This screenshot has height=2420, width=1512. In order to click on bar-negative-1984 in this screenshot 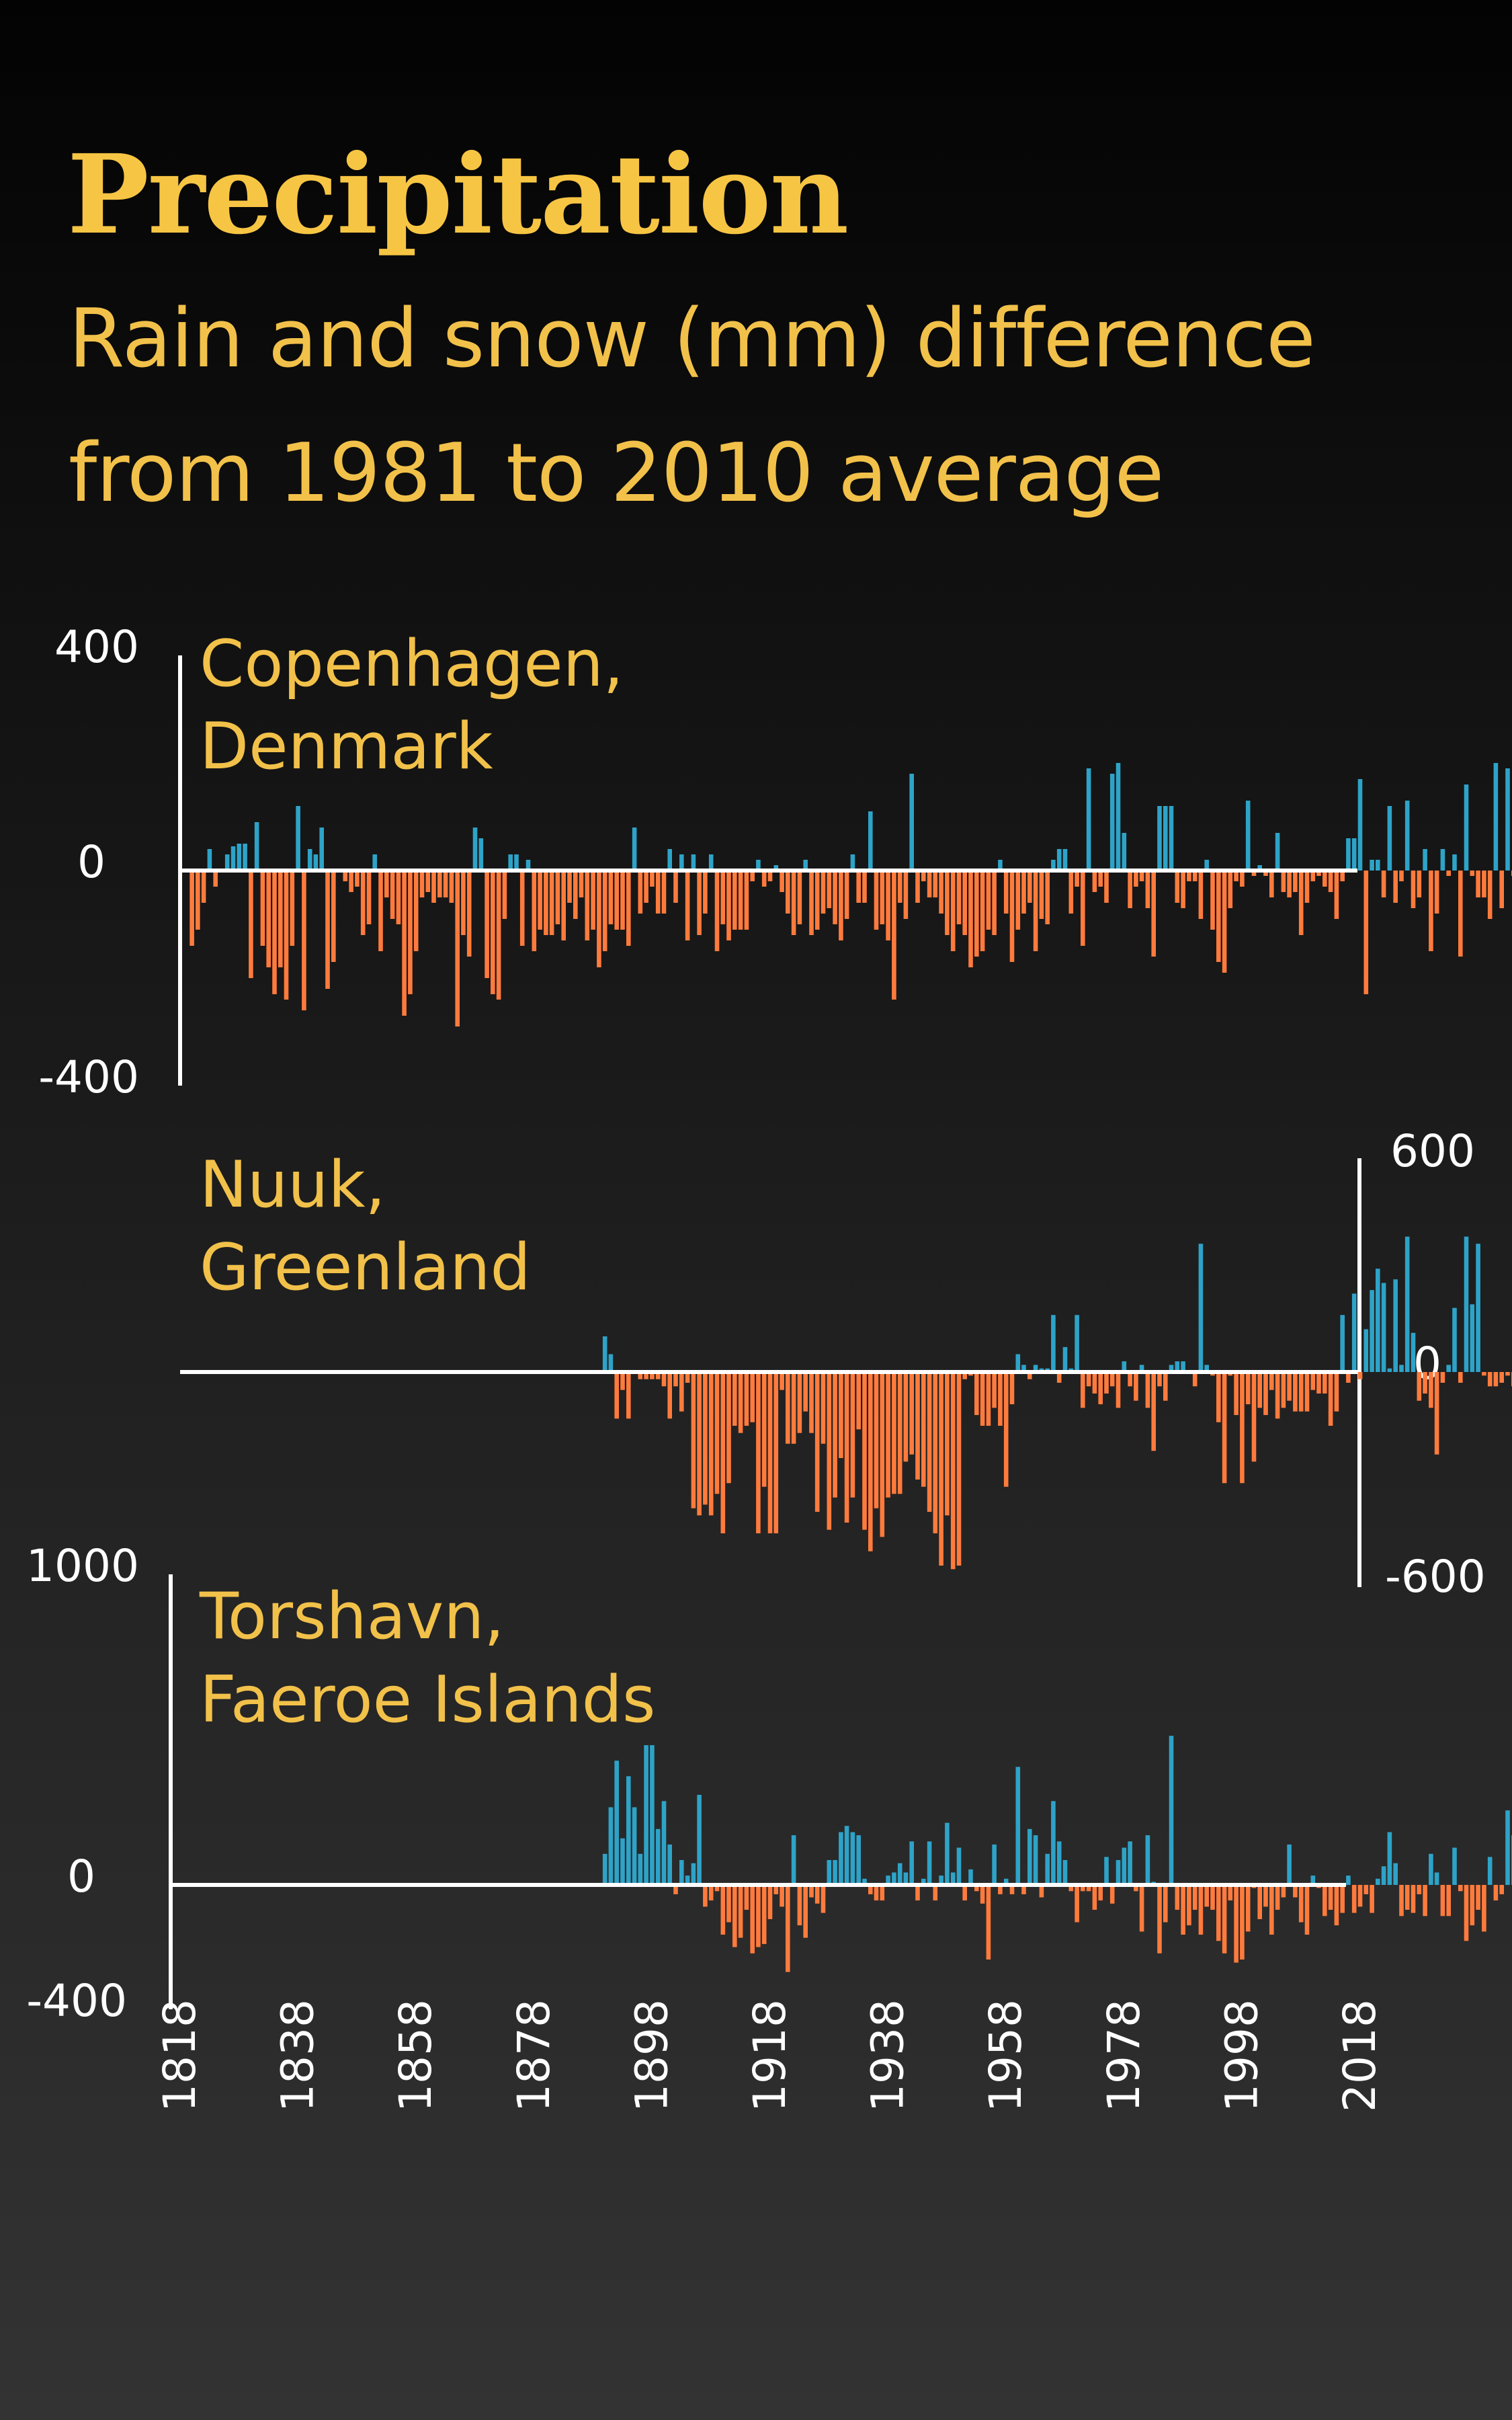, I will do `click(1160, 1380)`.